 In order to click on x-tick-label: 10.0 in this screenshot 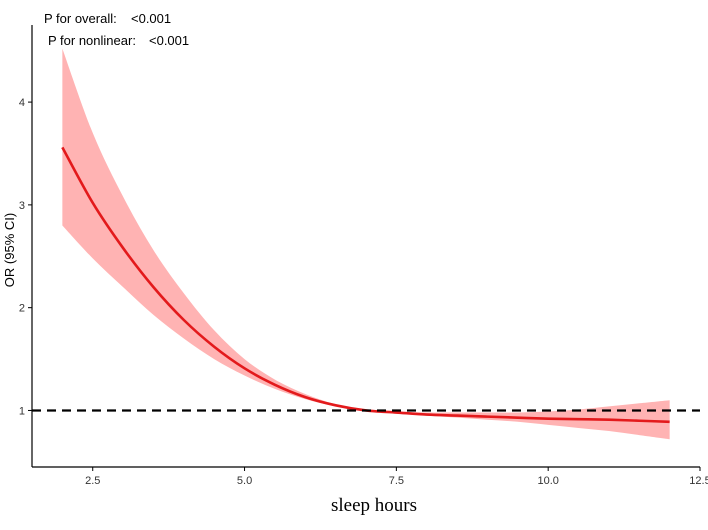, I will do `click(547, 481)`.